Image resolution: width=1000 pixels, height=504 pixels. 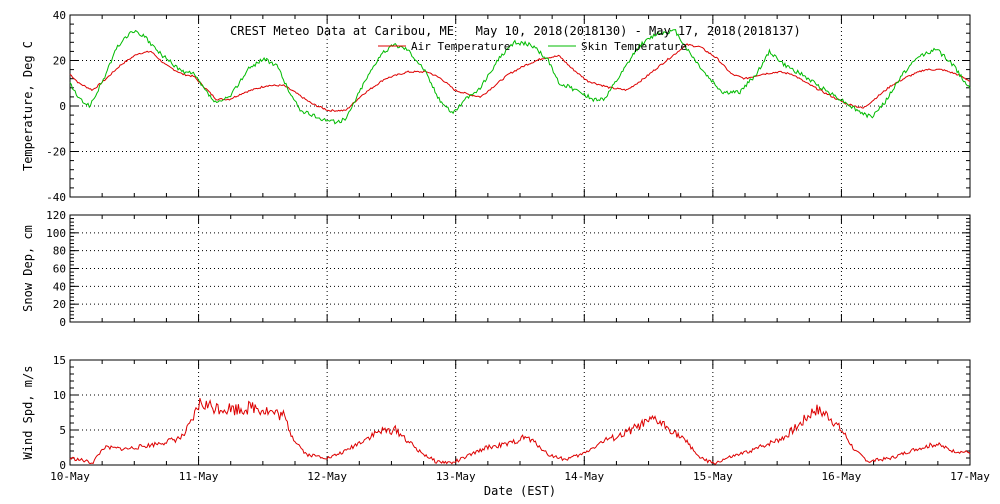 What do you see at coordinates (70, 476) in the screenshot?
I see `x-tick-label: 10-May` at bounding box center [70, 476].